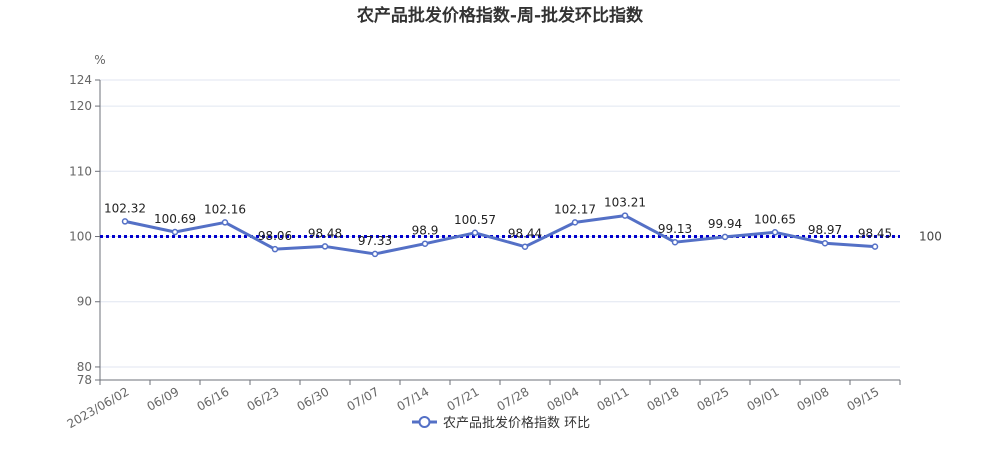 The width and height of the screenshot is (1000, 450). What do you see at coordinates (80, 80) in the screenshot?
I see `y-tick-label: 124` at bounding box center [80, 80].